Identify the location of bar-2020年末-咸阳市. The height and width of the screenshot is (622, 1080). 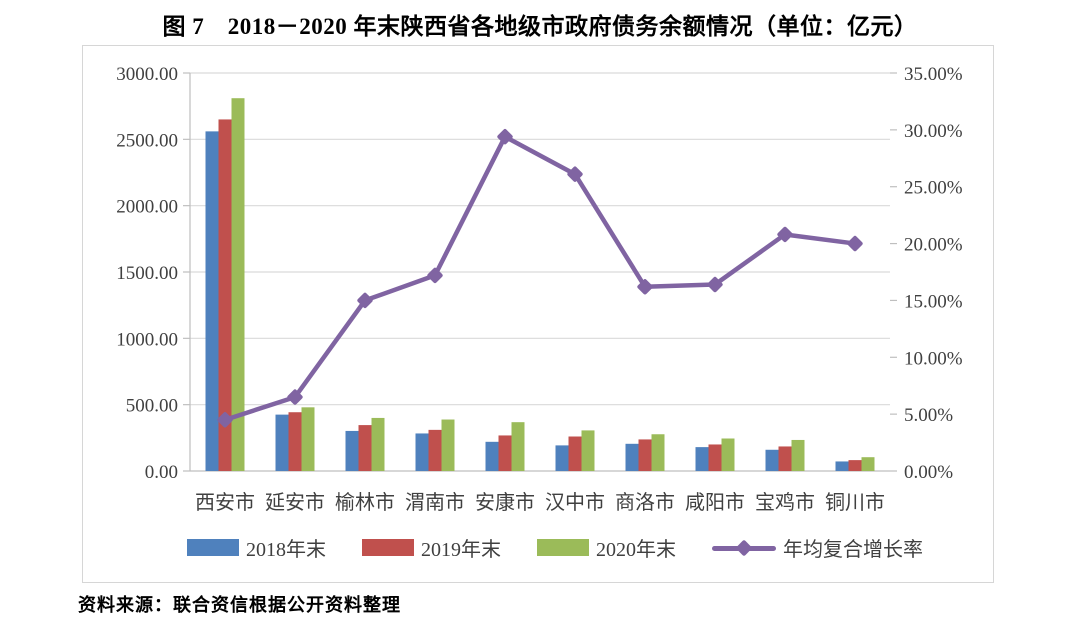
(728, 454).